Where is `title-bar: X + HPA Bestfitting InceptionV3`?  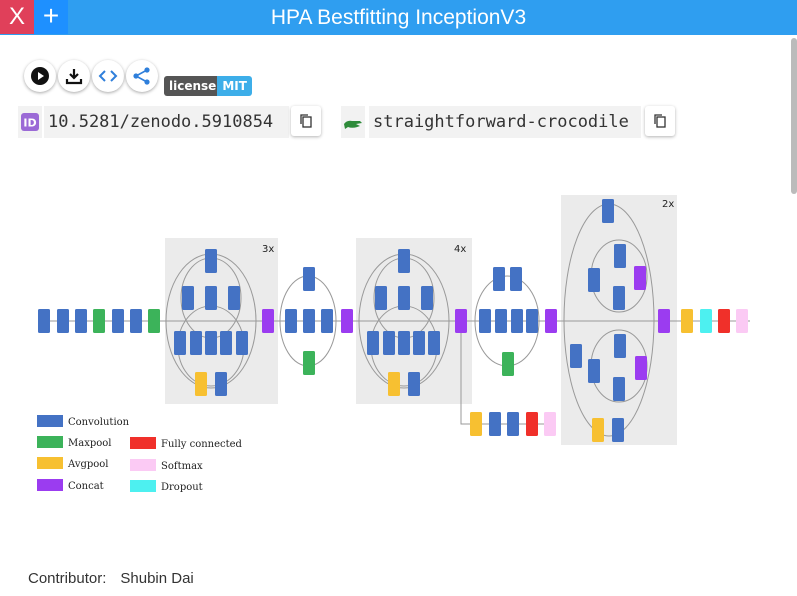
title-bar: X + HPA Bestfitting InceptionV3 is located at coordinates (398, 17).